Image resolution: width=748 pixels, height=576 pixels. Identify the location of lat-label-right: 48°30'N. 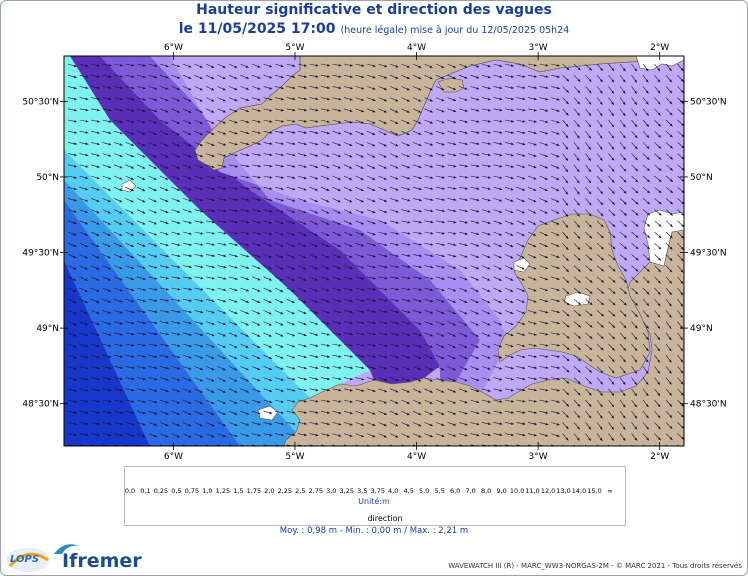
(708, 405).